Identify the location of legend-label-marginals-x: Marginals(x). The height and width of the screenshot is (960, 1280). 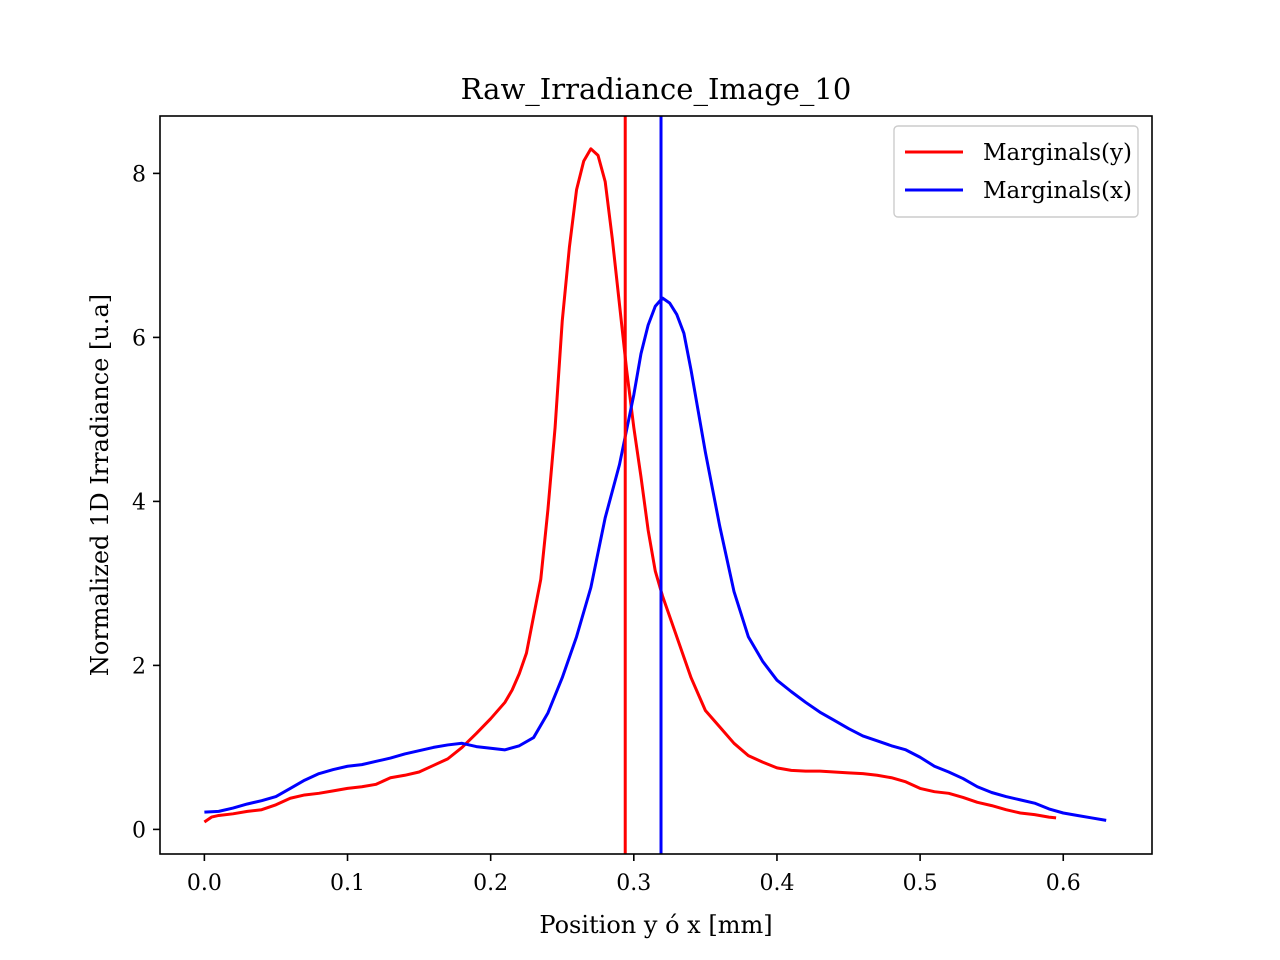
(1057, 191).